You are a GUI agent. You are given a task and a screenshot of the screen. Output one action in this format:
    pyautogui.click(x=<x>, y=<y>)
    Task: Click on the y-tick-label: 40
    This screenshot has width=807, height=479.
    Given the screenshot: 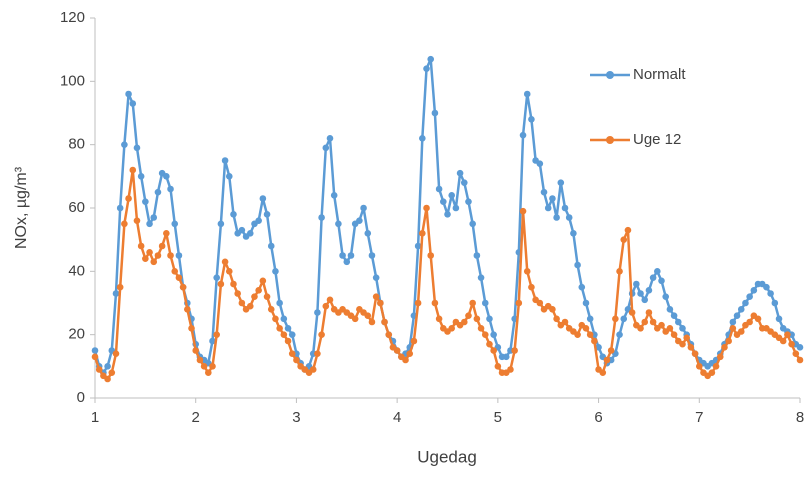 What is the action you would take?
    pyautogui.click(x=76, y=270)
    